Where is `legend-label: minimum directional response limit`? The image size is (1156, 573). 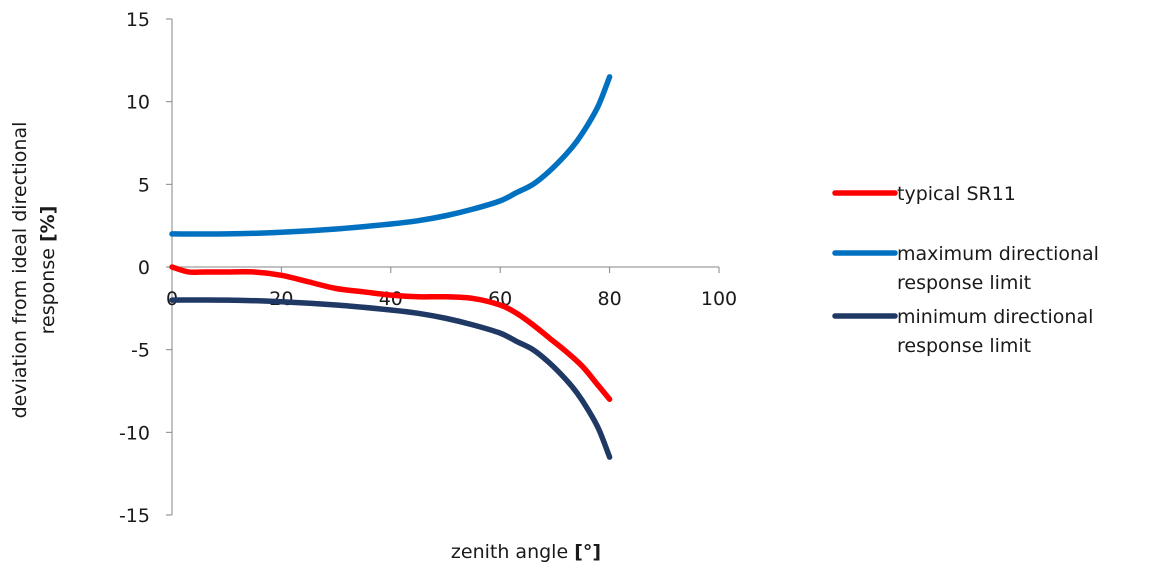 legend-label: minimum directional response limit is located at coordinates (995, 331).